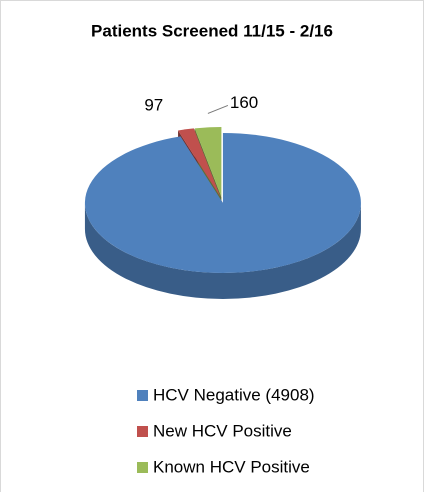  What do you see at coordinates (222, 430) in the screenshot?
I see `legend-label: New HCV Positive` at bounding box center [222, 430].